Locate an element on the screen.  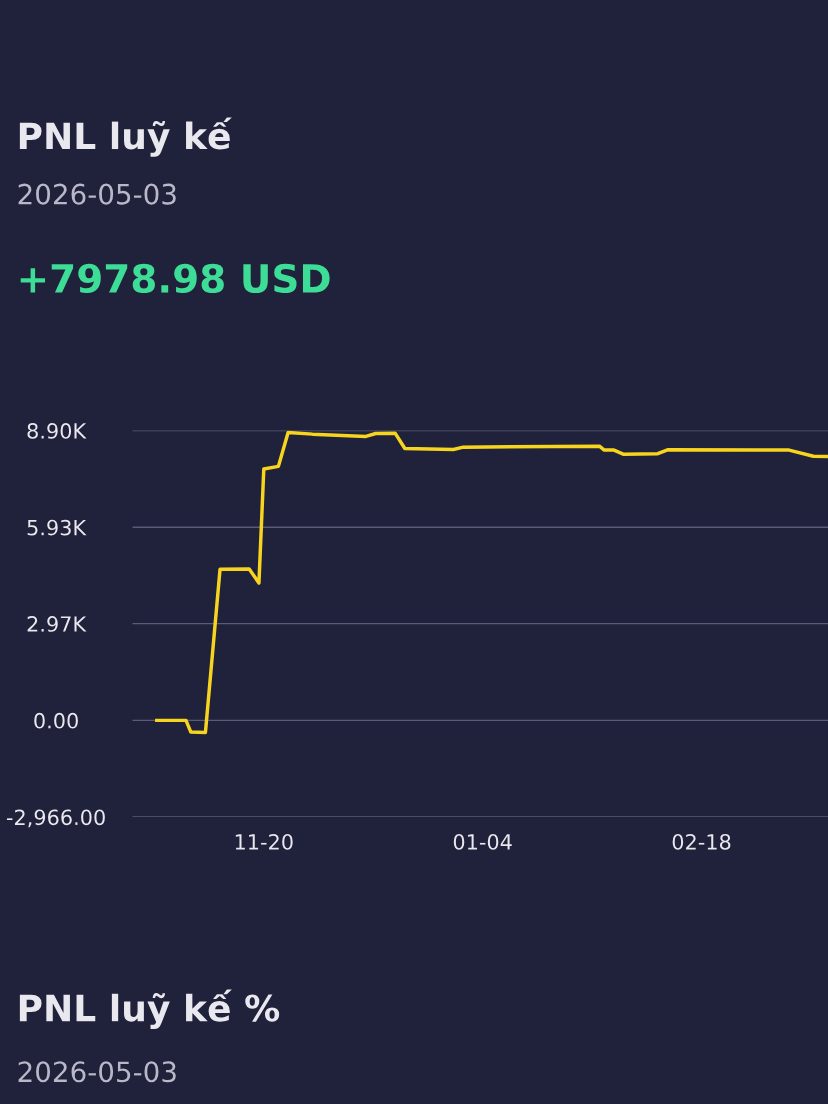
x-tick-label: 11-20 is located at coordinates (264, 841).